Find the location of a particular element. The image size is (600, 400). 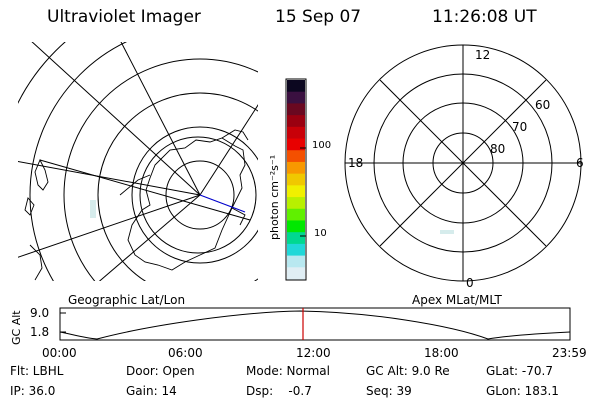

glat-info: GLat: -70.7 is located at coordinates (519, 371).